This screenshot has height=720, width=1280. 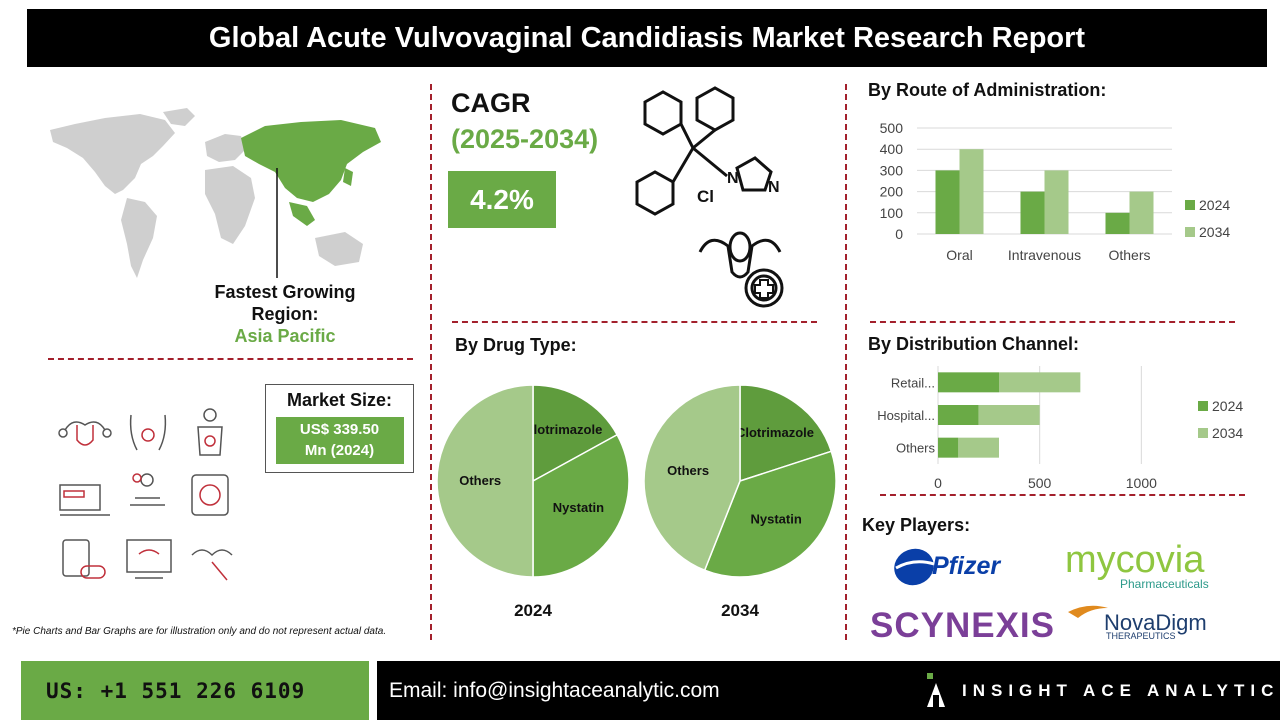 What do you see at coordinates (1141, 483) in the screenshot?
I see `x-tick-label: 1000` at bounding box center [1141, 483].